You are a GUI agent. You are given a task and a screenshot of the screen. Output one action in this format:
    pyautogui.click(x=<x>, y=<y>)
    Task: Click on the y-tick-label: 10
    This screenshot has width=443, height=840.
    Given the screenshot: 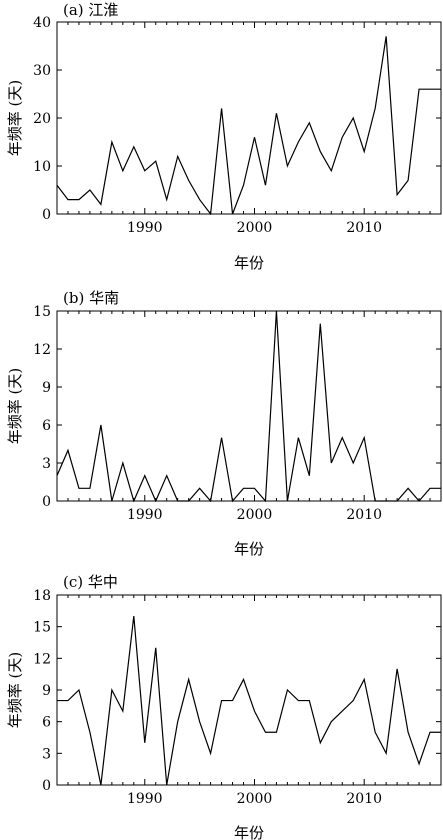 What is the action you would take?
    pyautogui.click(x=42, y=167)
    